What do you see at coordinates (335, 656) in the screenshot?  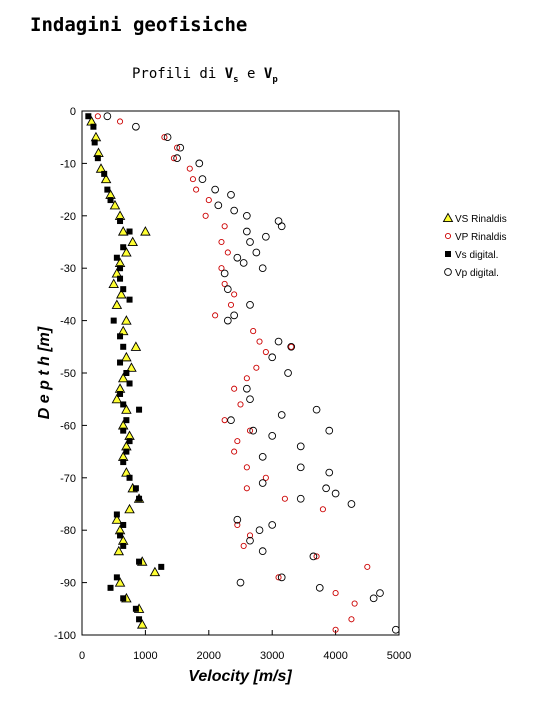 I see `x-tick-label: 4000` at bounding box center [335, 656].